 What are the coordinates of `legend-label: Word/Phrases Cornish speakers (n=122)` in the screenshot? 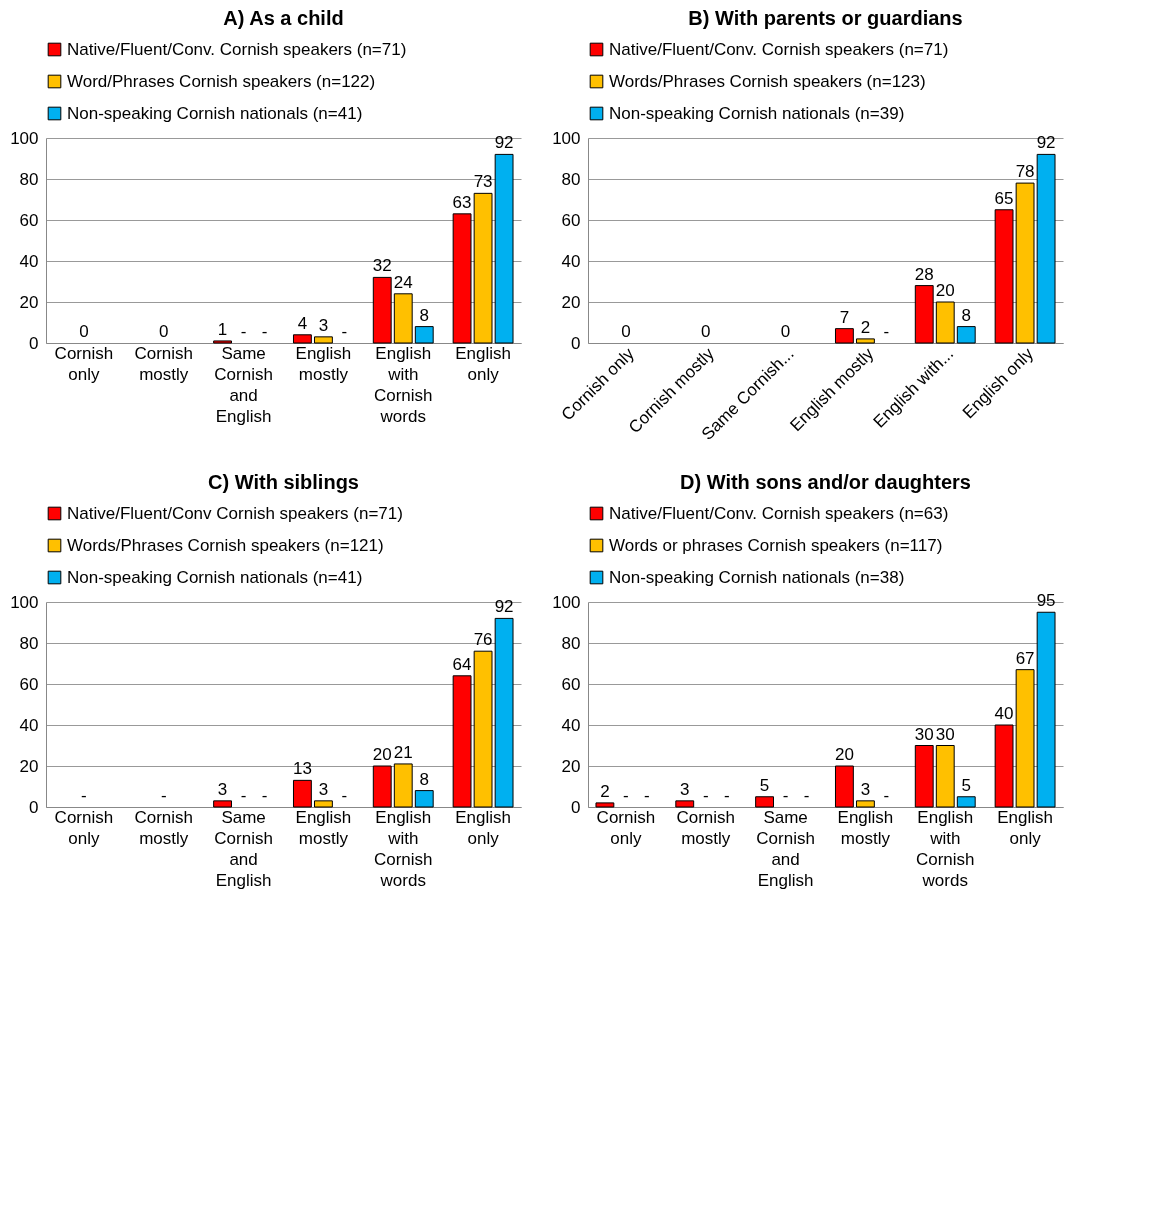 It's located at (221, 81).